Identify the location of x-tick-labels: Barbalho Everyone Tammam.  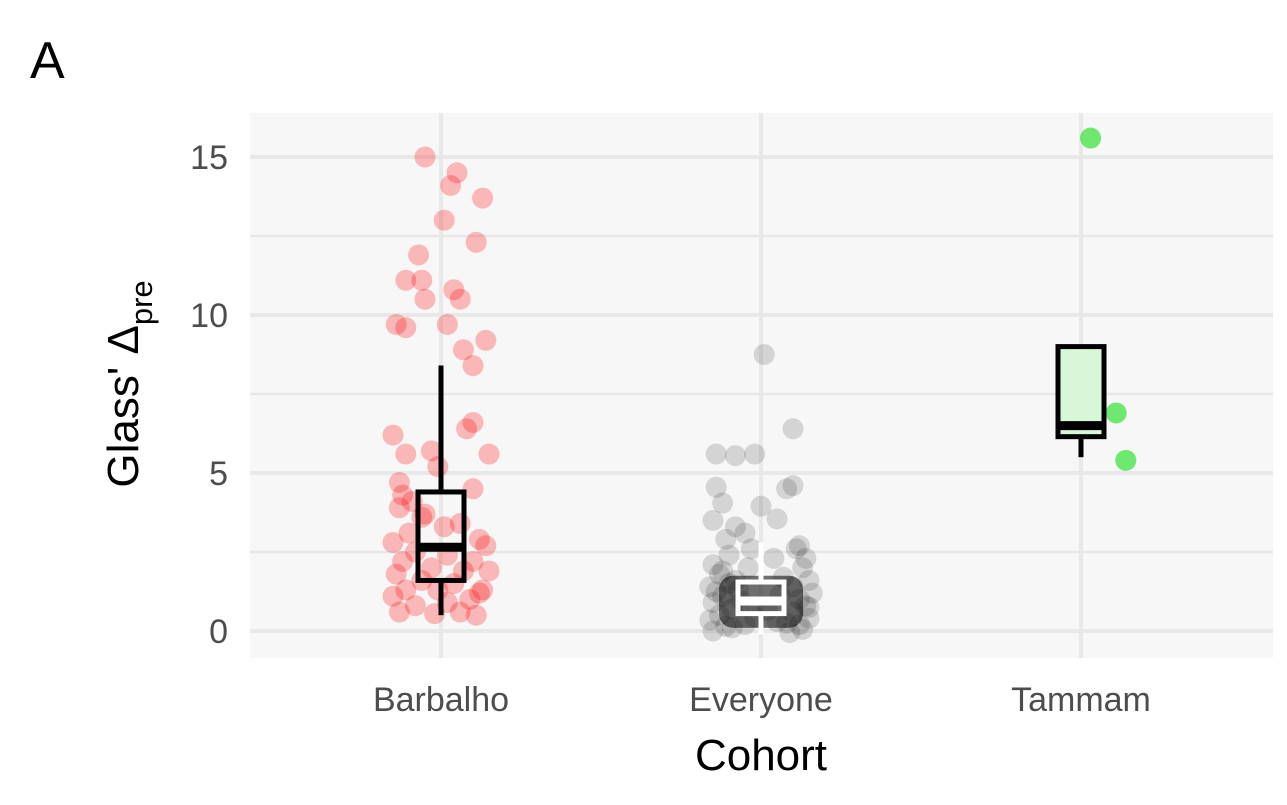
(762, 700).